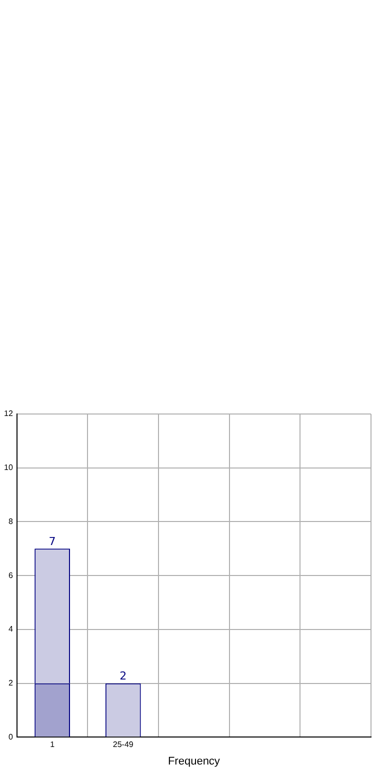 The width and height of the screenshot is (390, 780). Describe the element at coordinates (194, 761) in the screenshot. I see `x-axis-title: Frequency` at that location.